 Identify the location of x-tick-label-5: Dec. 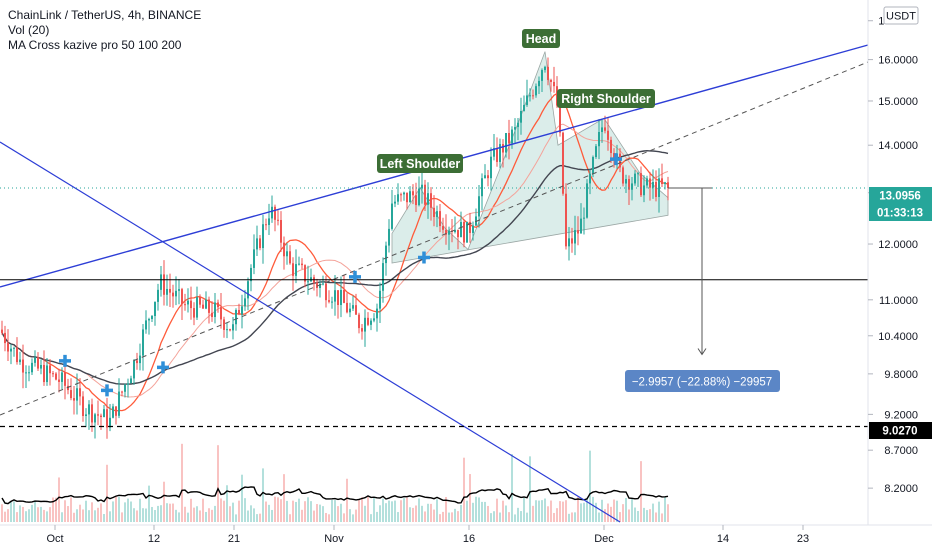
(604, 539).